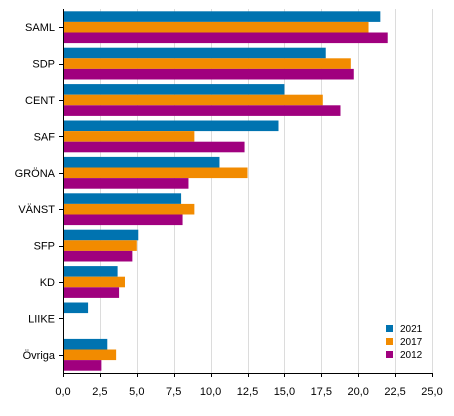 Image resolution: width=454 pixels, height=416 pixels. What do you see at coordinates (62, 392) in the screenshot?
I see `x-tick-label: 0,0` at bounding box center [62, 392].